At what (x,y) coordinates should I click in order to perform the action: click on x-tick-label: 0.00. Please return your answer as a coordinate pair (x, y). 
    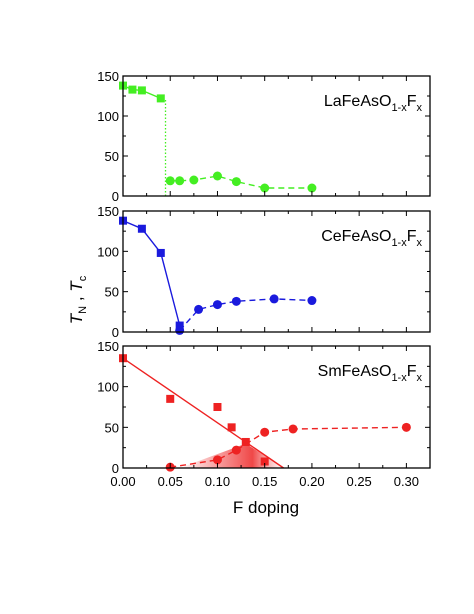
    Looking at the image, I should click on (122, 481).